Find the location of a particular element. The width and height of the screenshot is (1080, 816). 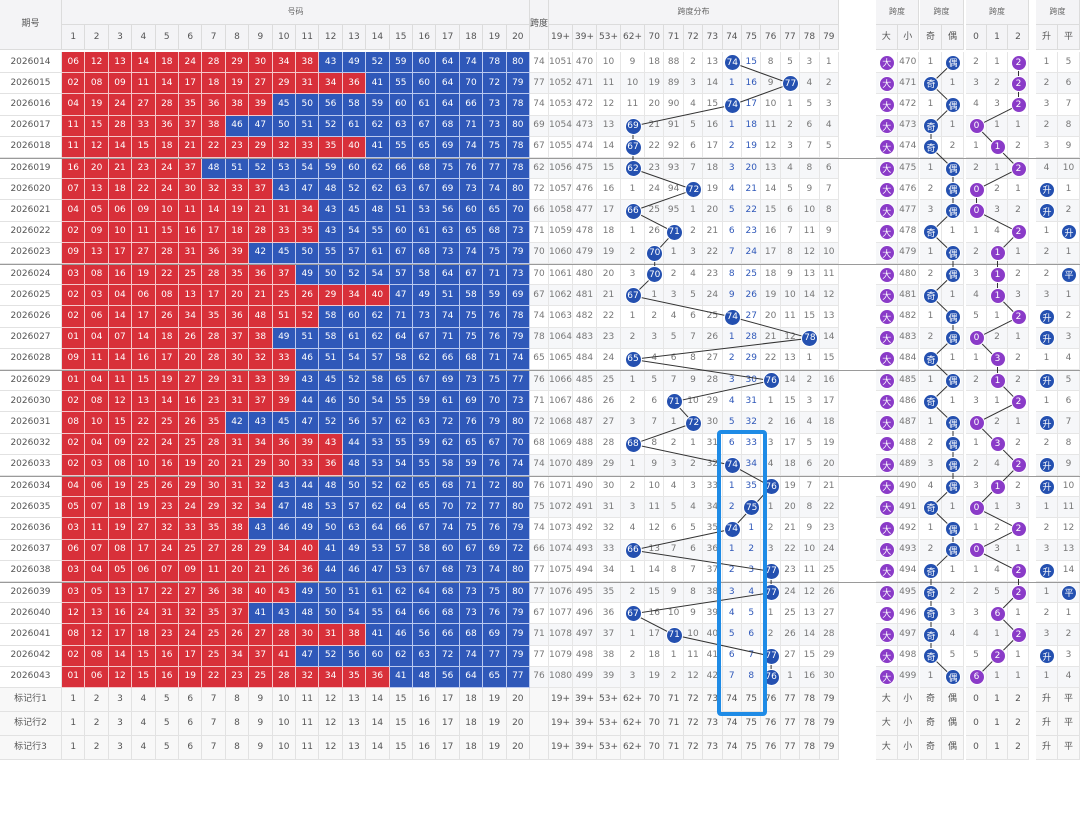

mod3-col-header: 0 is located at coordinates (976, 37).